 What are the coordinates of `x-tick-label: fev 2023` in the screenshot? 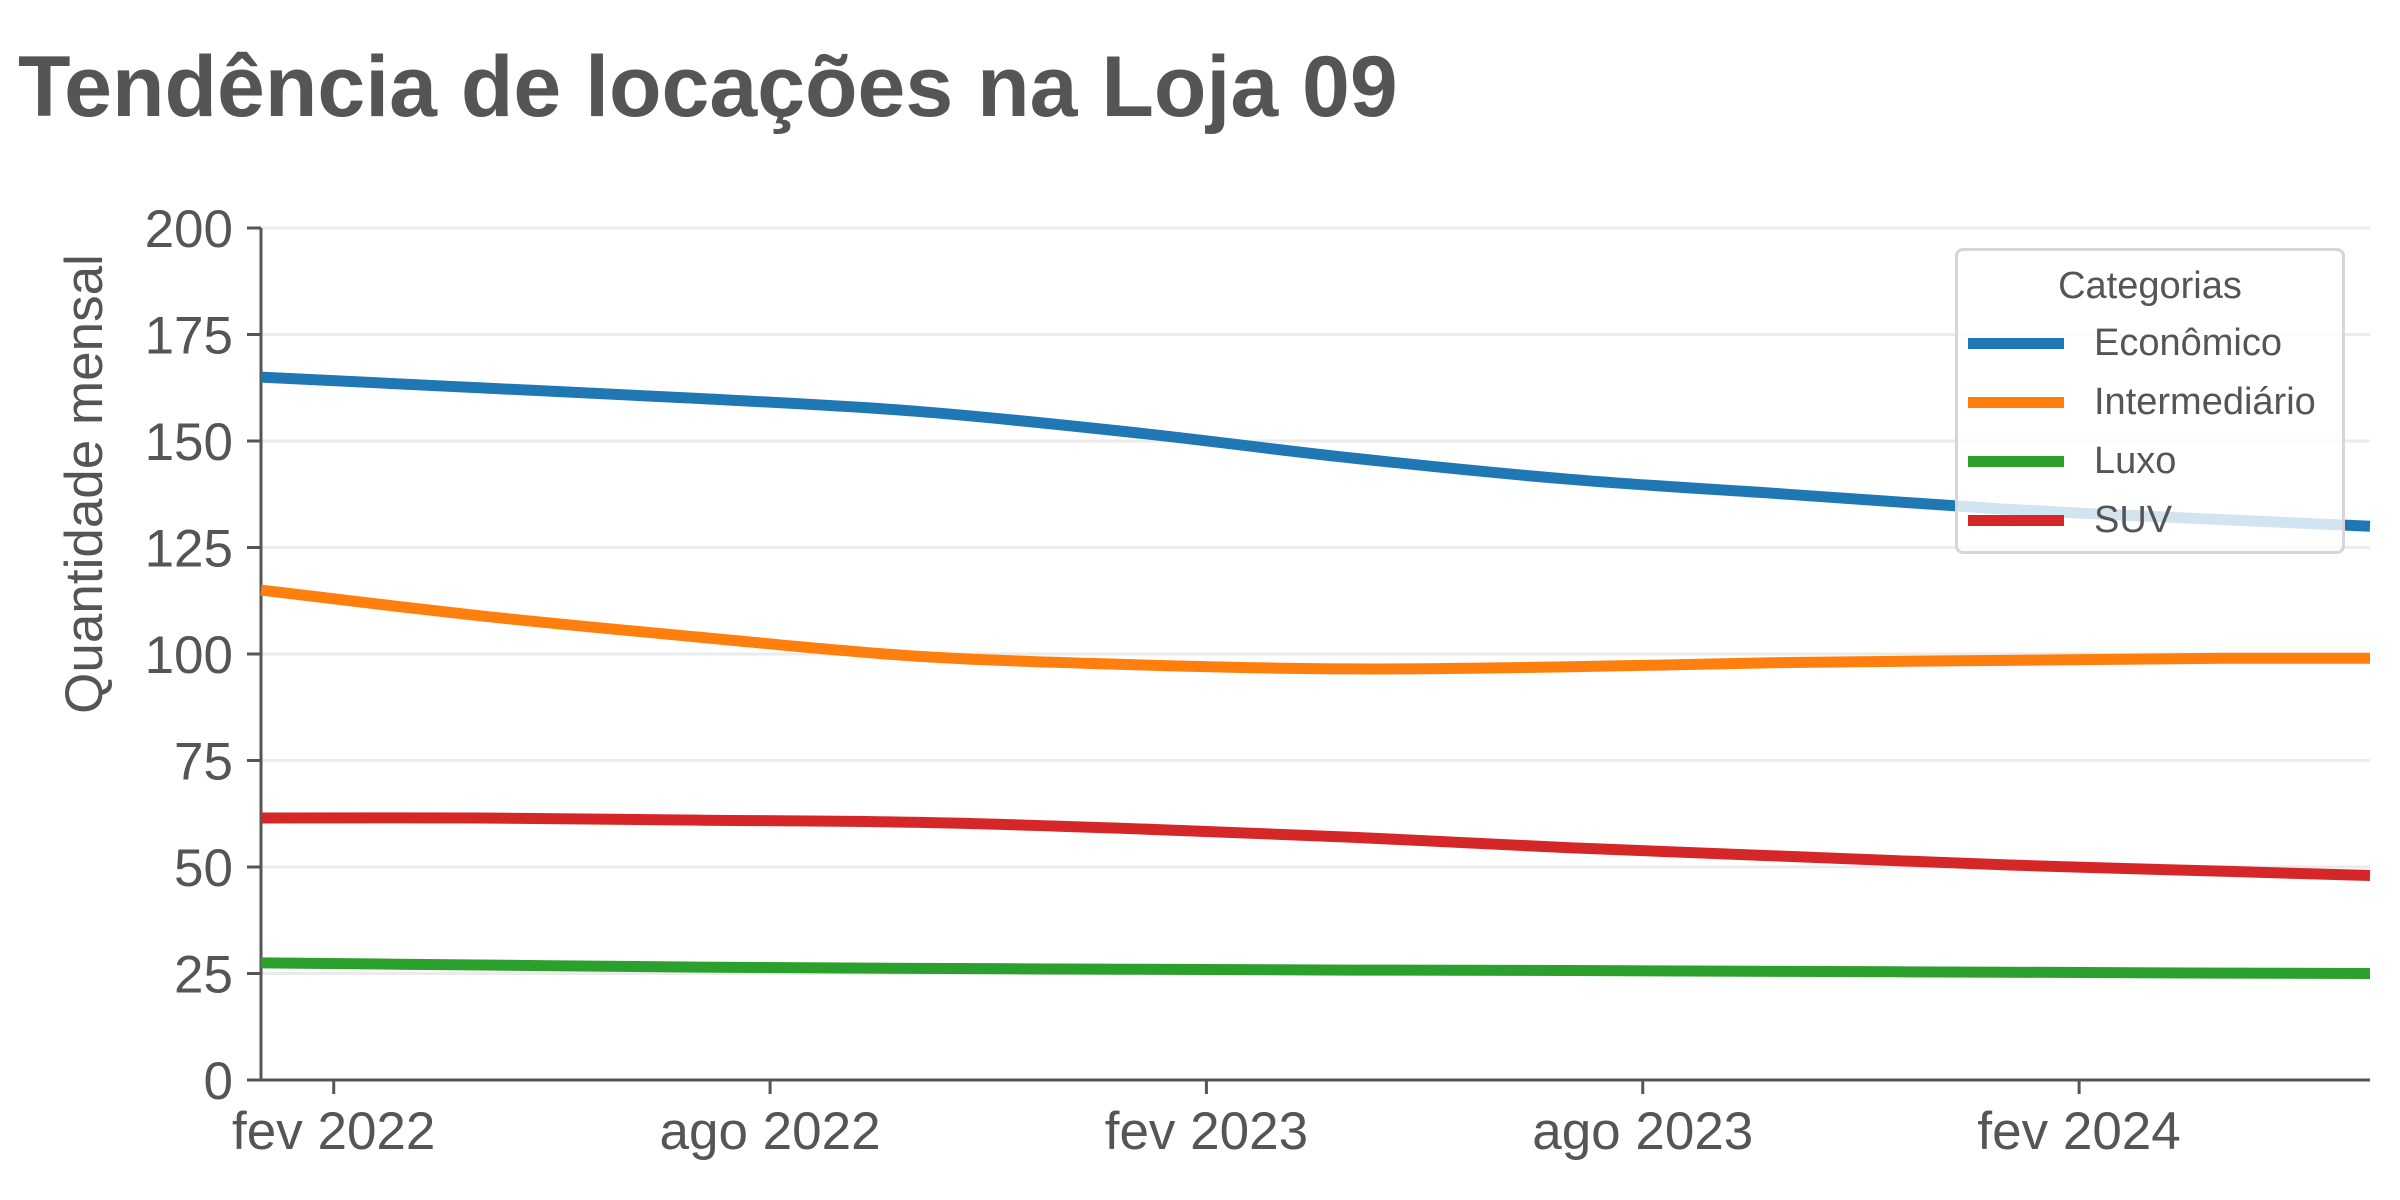 It's located at (1206, 1131).